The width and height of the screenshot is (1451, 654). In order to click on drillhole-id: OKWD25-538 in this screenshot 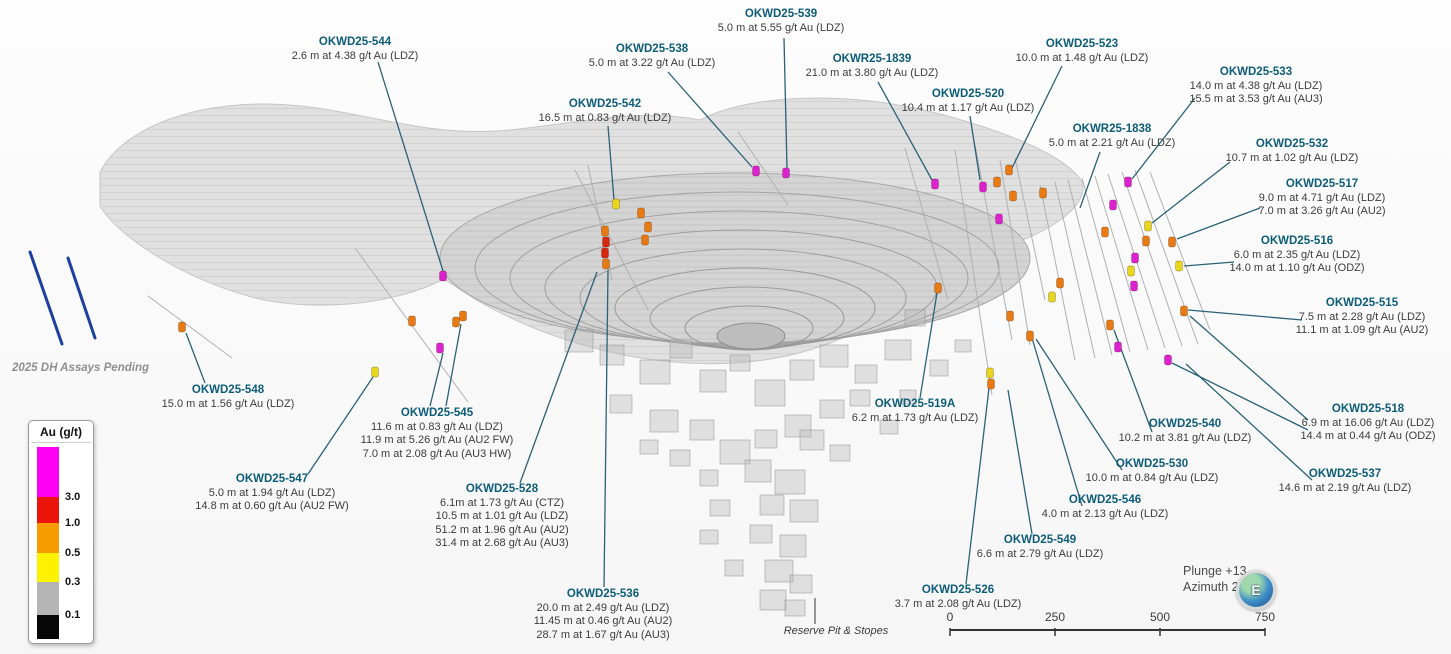, I will do `click(652, 49)`.